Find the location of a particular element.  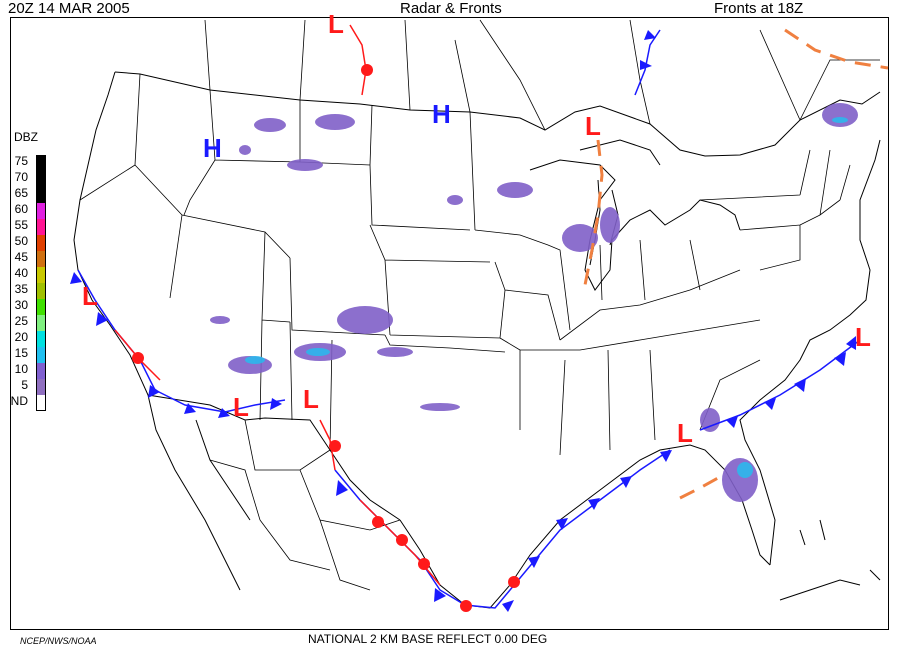

west-coast is located at coordinates (111, 233).